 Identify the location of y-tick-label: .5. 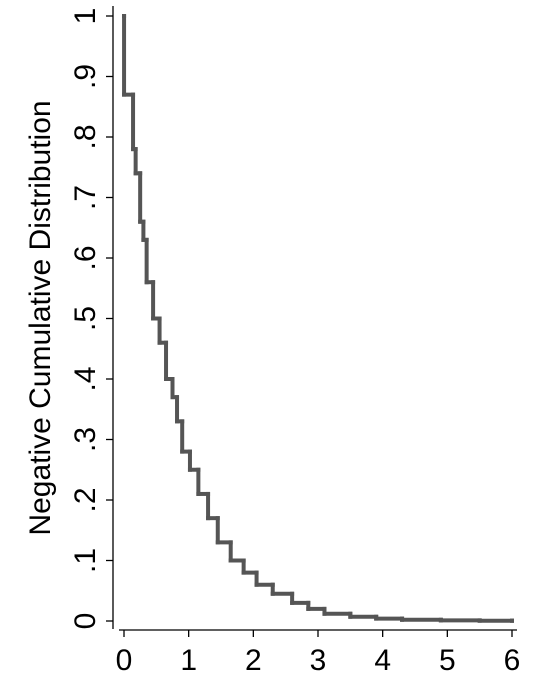
(85, 318).